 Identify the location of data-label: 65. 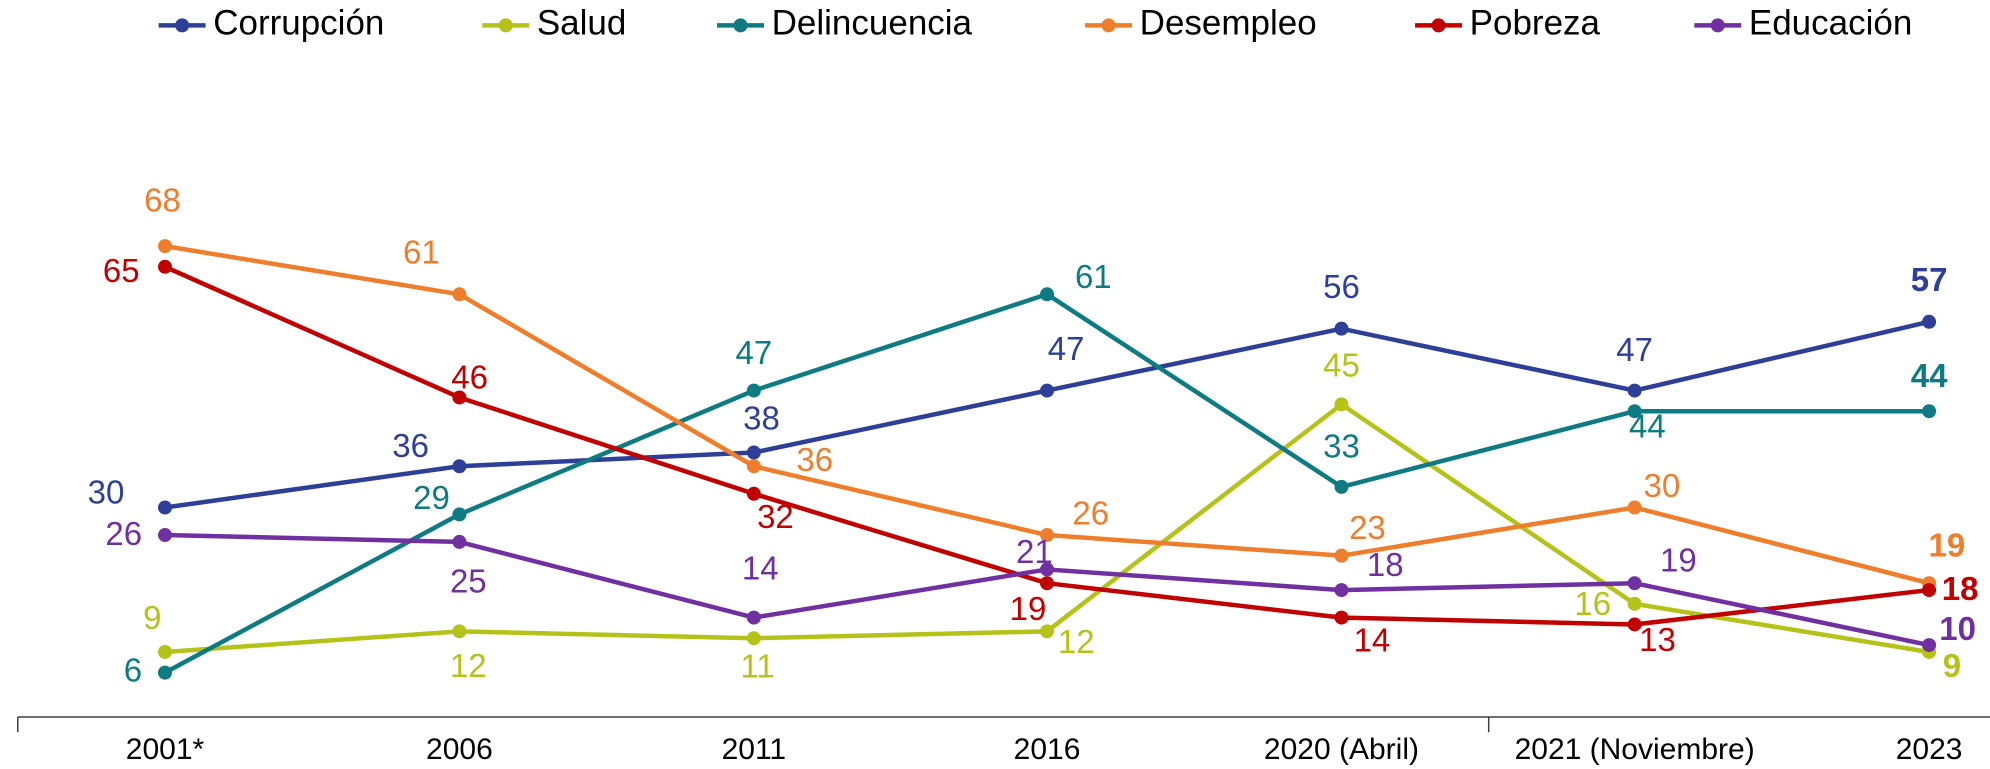
(121, 270).